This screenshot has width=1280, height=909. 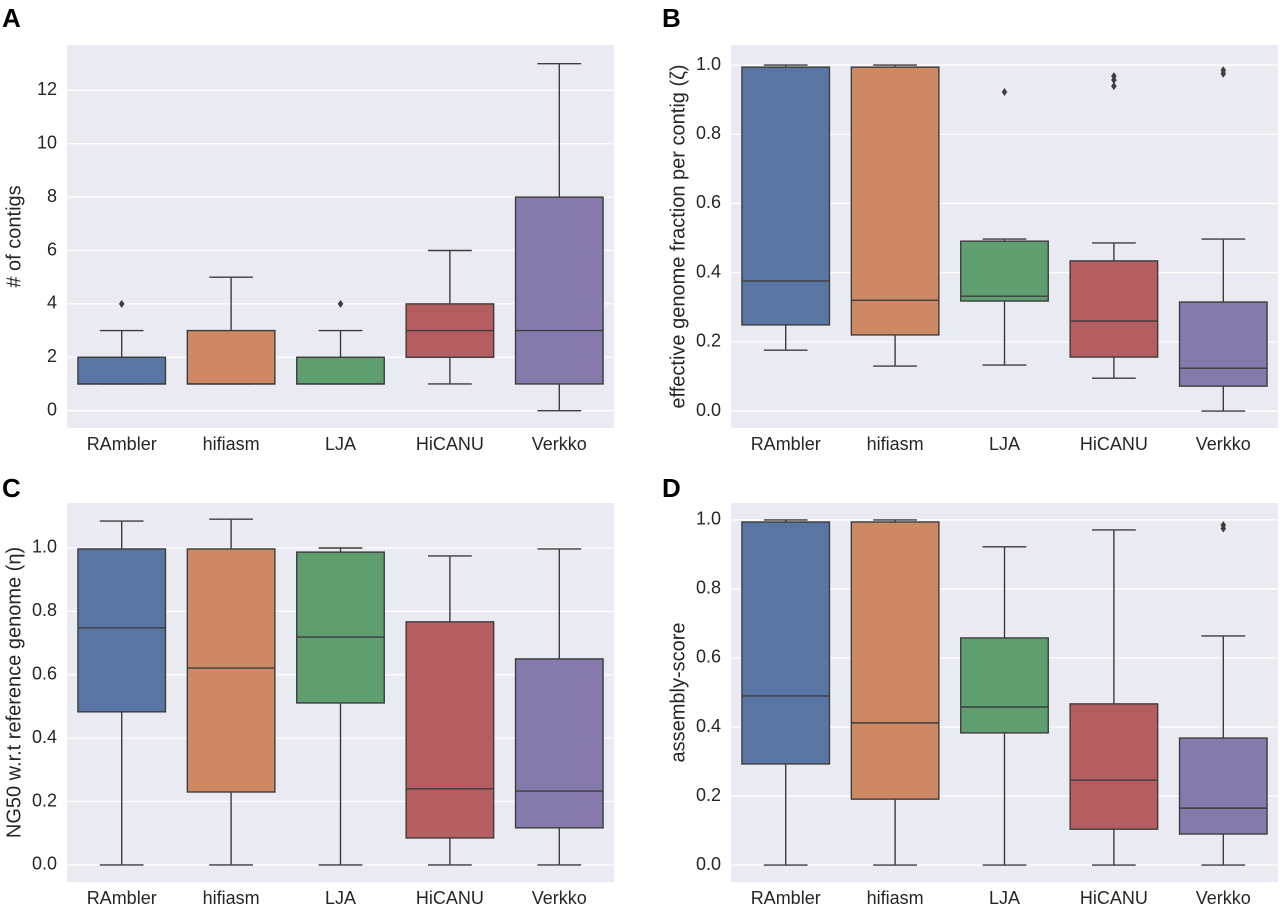 I want to click on y-tick-label: 12, so click(x=47, y=89).